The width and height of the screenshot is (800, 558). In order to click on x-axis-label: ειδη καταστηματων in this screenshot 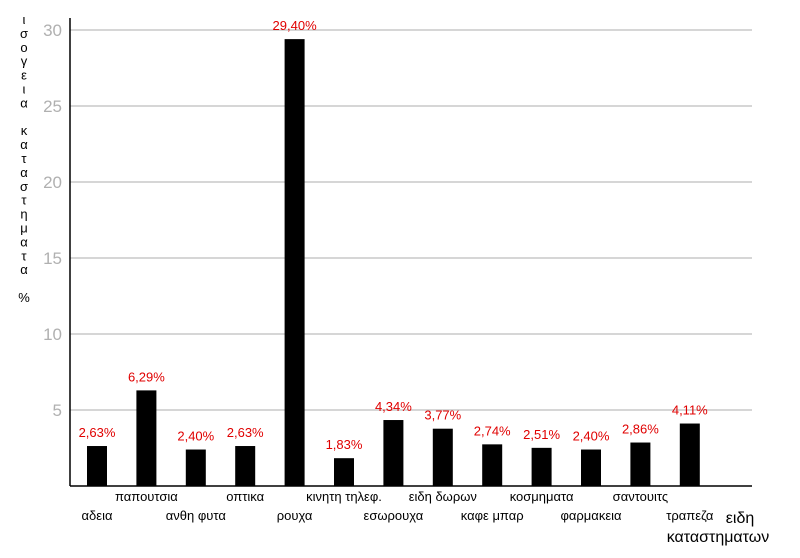, I will do `click(718, 528)`.